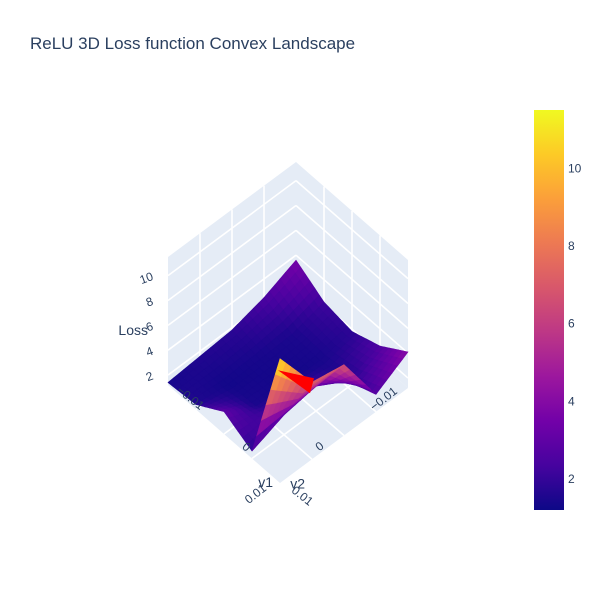 The height and width of the screenshot is (605, 600). I want to click on colorbar-tick-label: 10, so click(575, 168).